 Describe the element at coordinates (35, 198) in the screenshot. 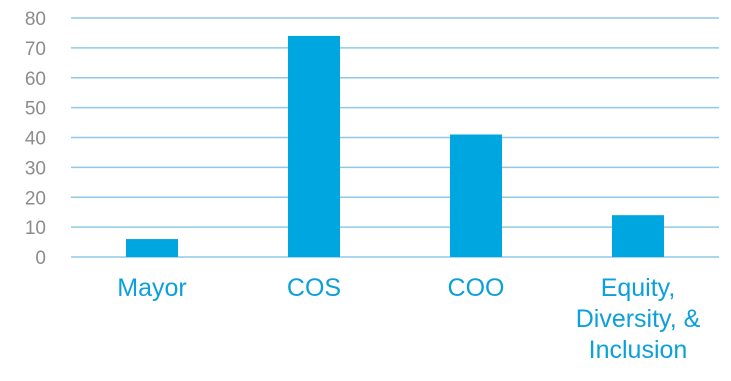

I see `y-tick-label-20: 20` at that location.